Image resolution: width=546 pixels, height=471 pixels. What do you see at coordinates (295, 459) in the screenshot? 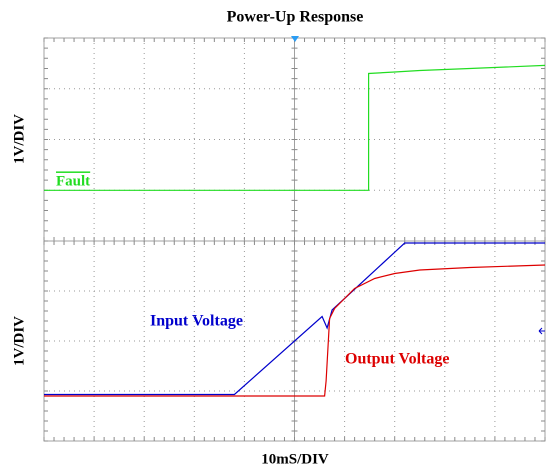
I see `x-axis-label: 10mS/DIV` at bounding box center [295, 459].